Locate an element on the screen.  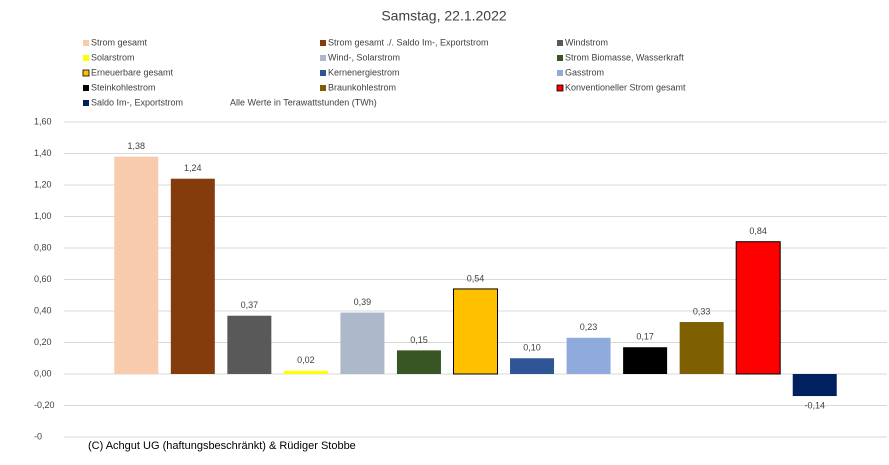
legend-label: Steinkohlestrom is located at coordinates (123, 87).